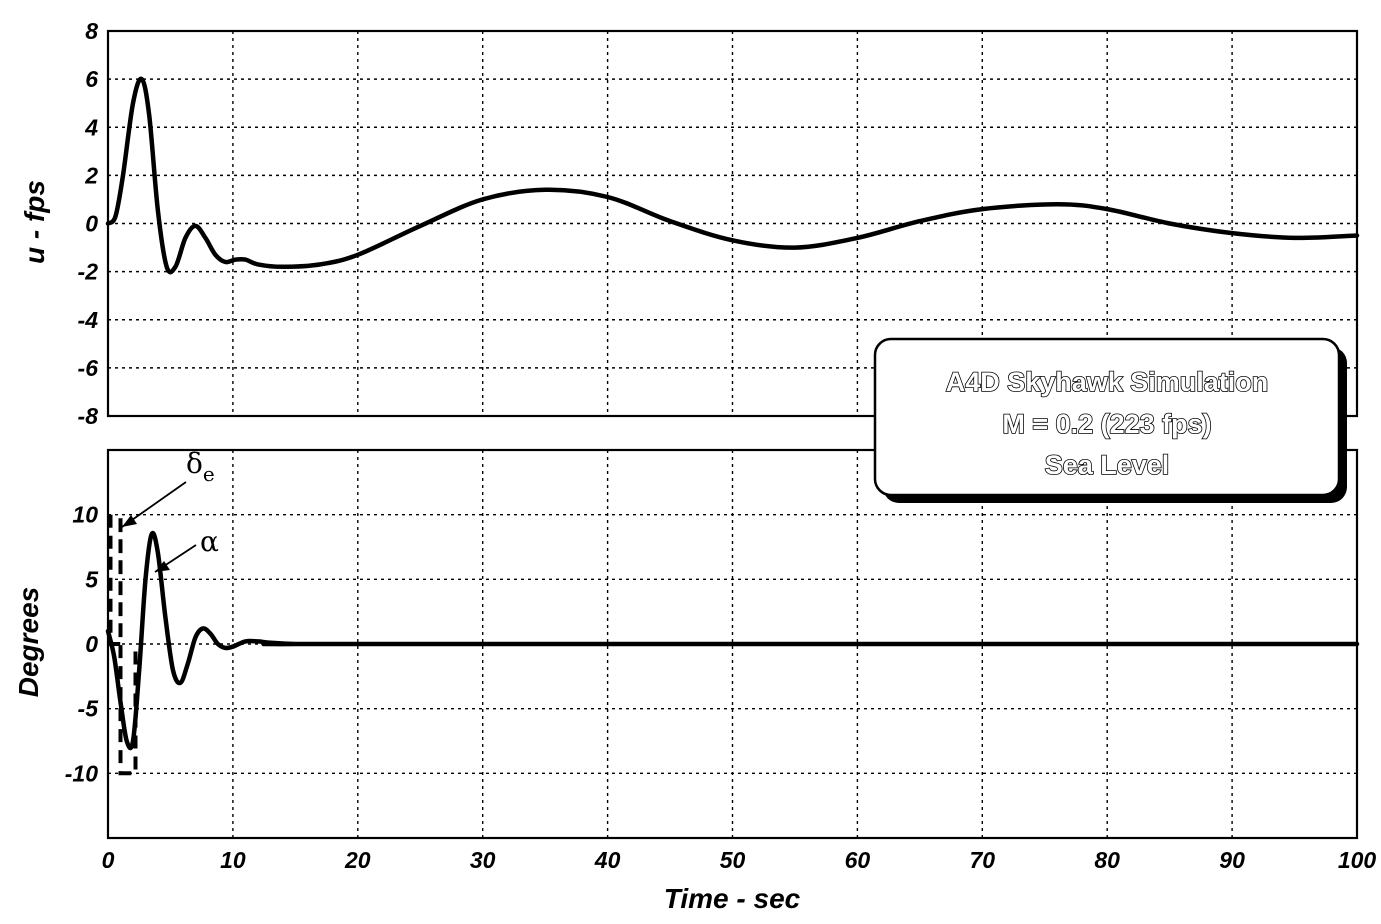  Describe the element at coordinates (607, 860) in the screenshot. I see `x-tick-label: 40` at that location.